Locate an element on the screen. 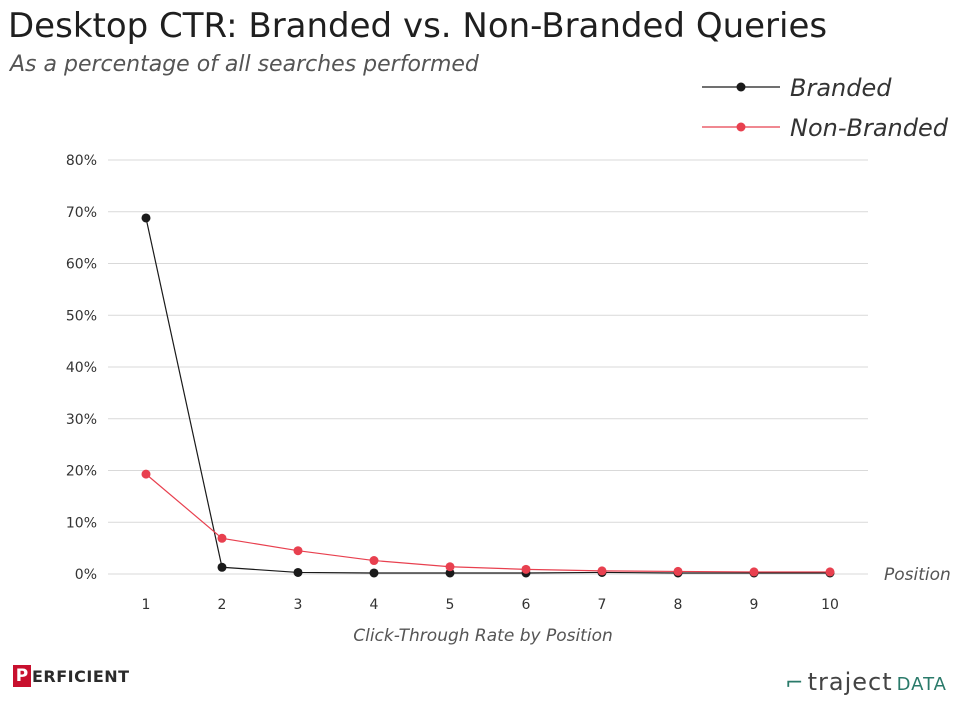  x-axis-end-label: Position is located at coordinates (917, 575).